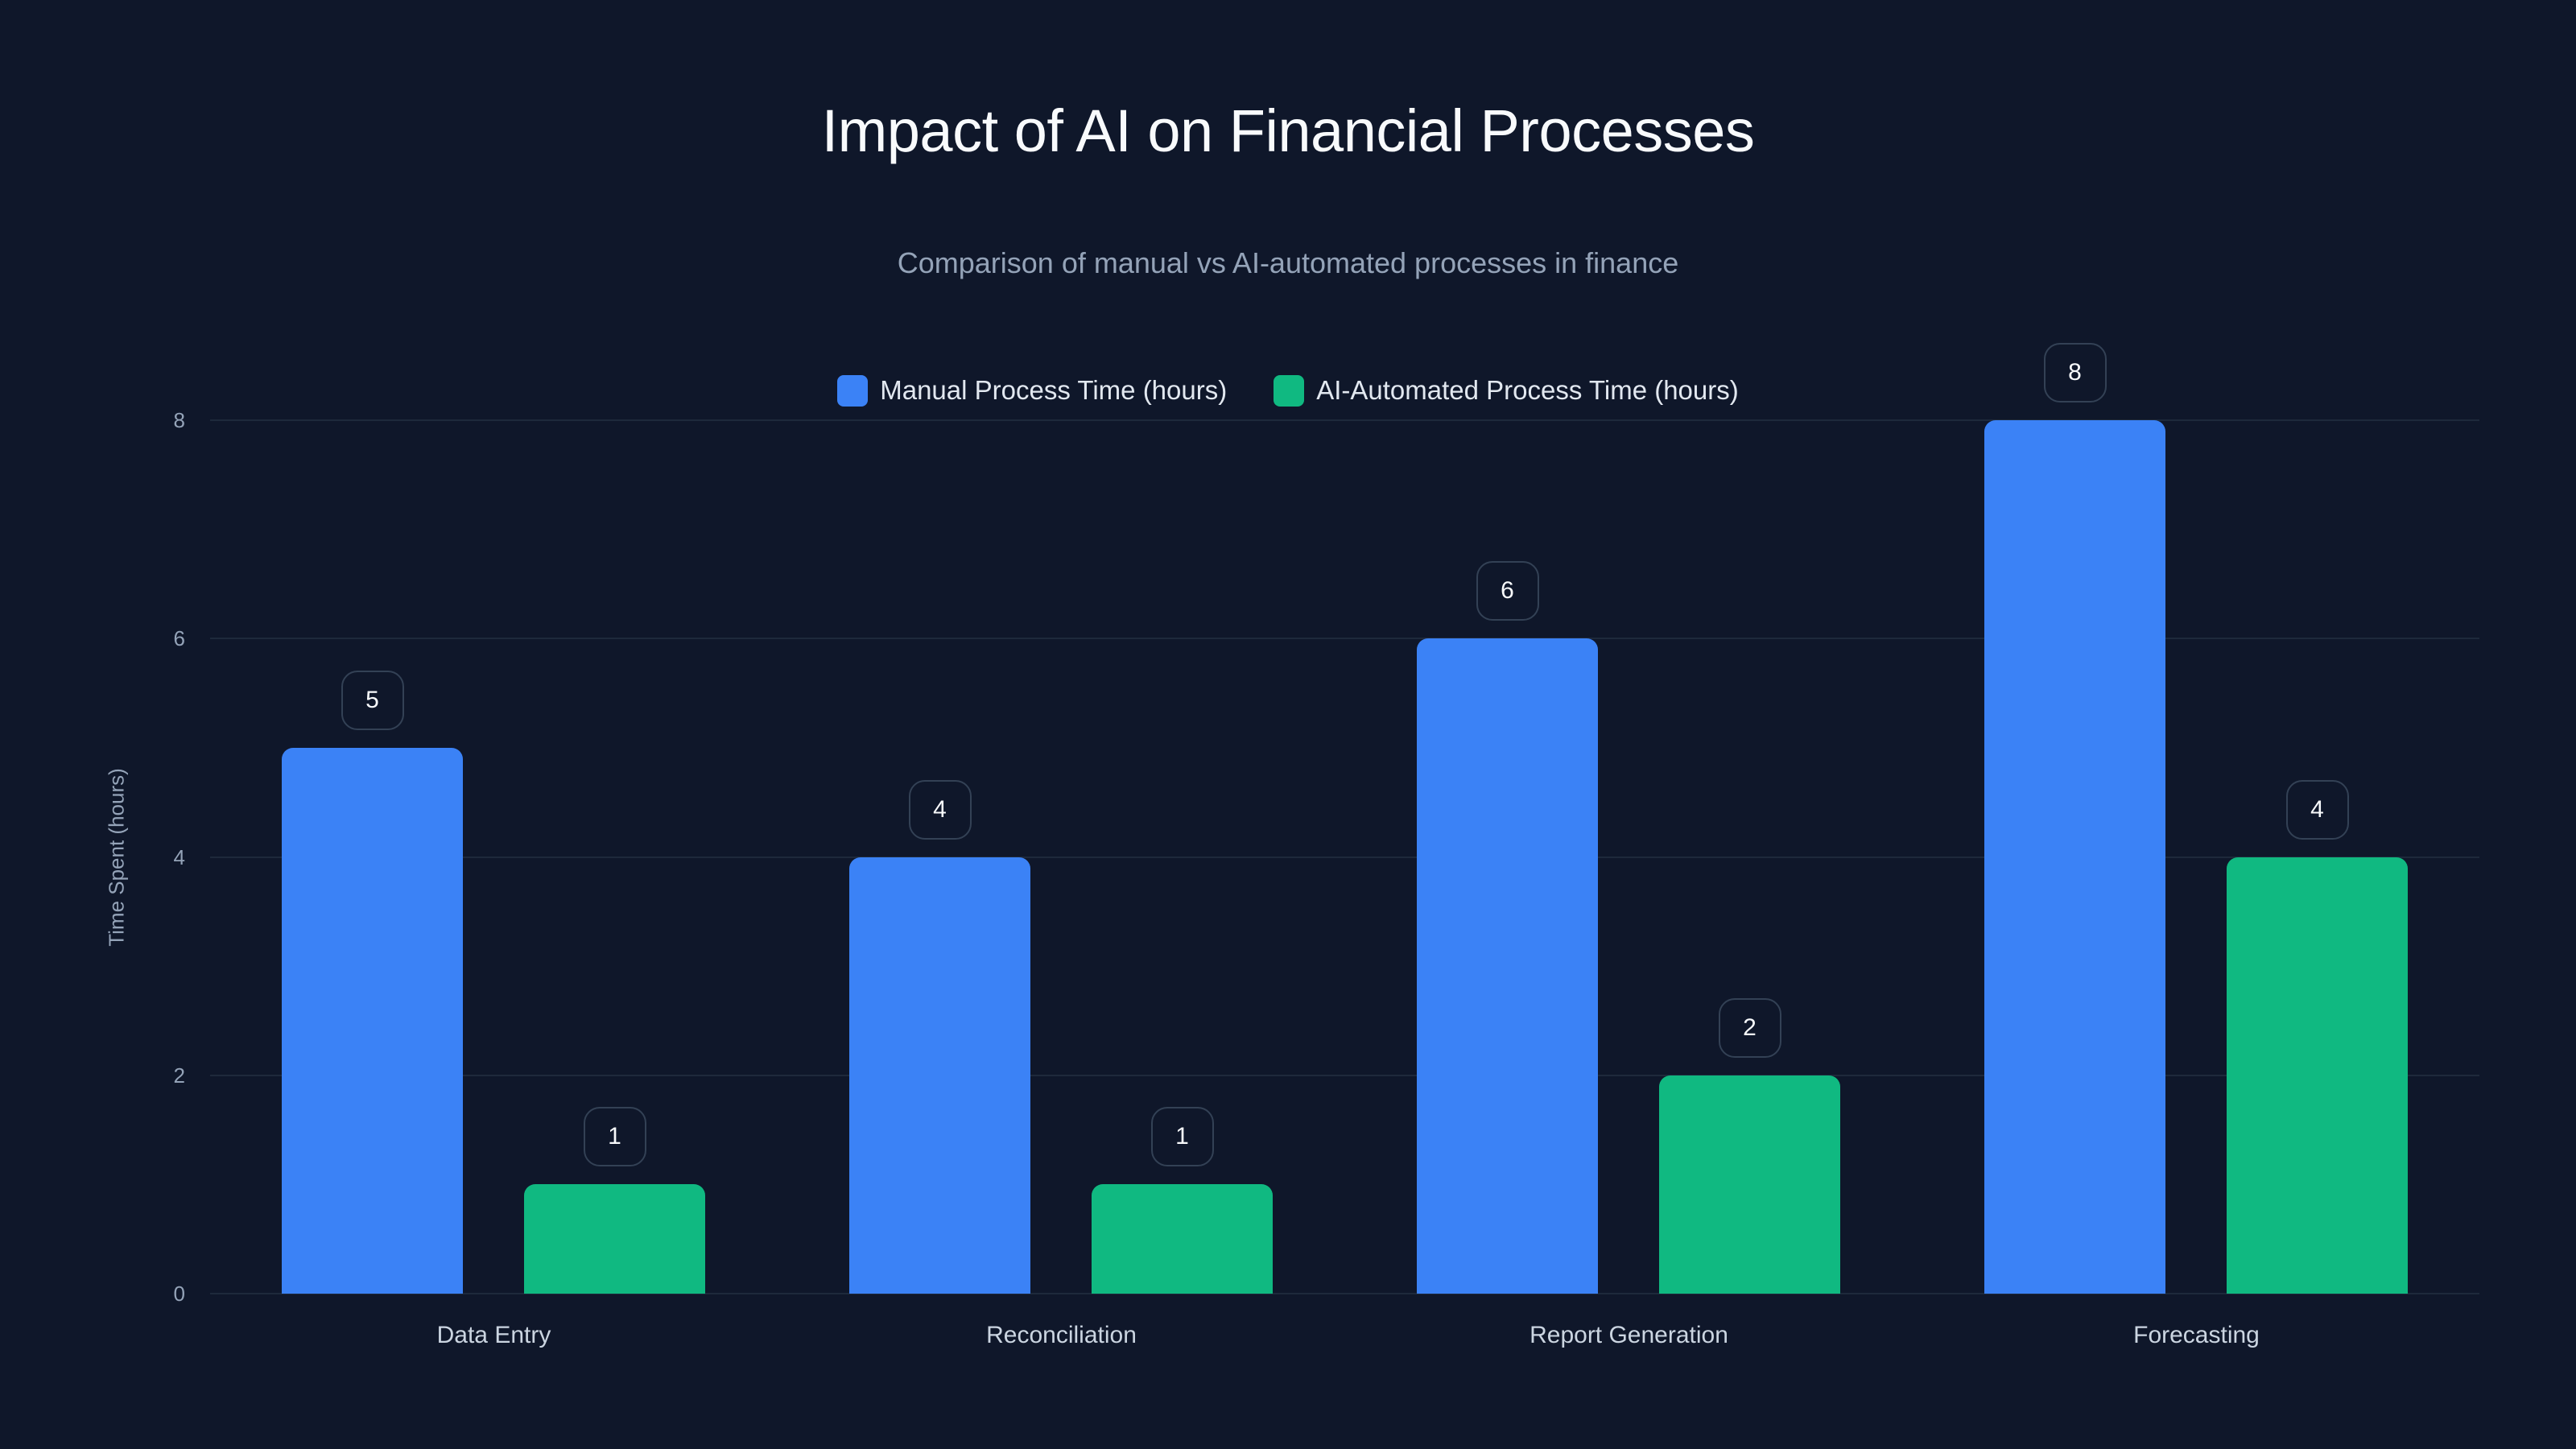  What do you see at coordinates (179, 856) in the screenshot?
I see `y-tick-label: 4` at bounding box center [179, 856].